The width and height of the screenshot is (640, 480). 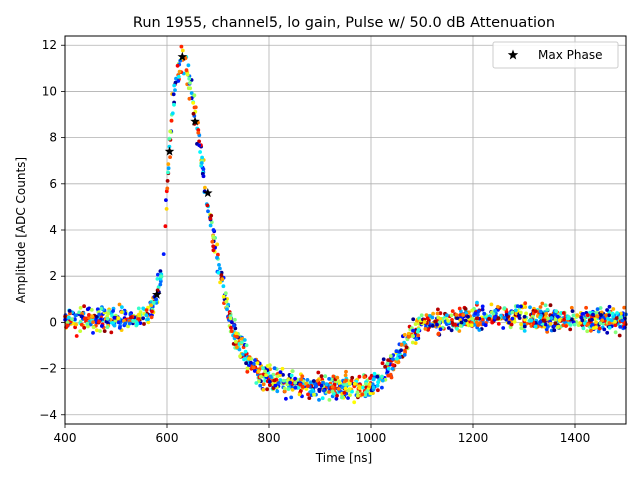 I want to click on legend-star-icon, so click(x=513, y=54).